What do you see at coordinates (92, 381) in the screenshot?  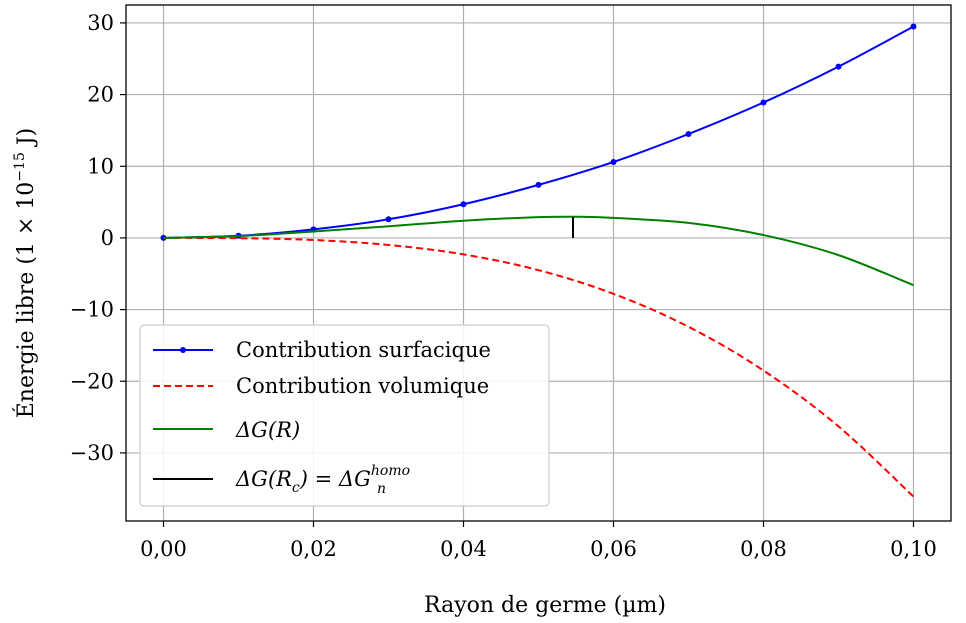 I see `y-tick-label: −20` at bounding box center [92, 381].